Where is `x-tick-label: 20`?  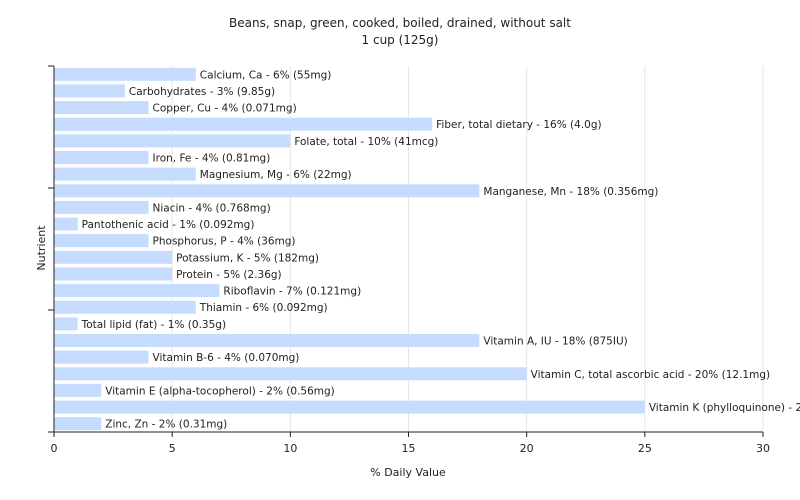 x-tick-label: 20 is located at coordinates (527, 448).